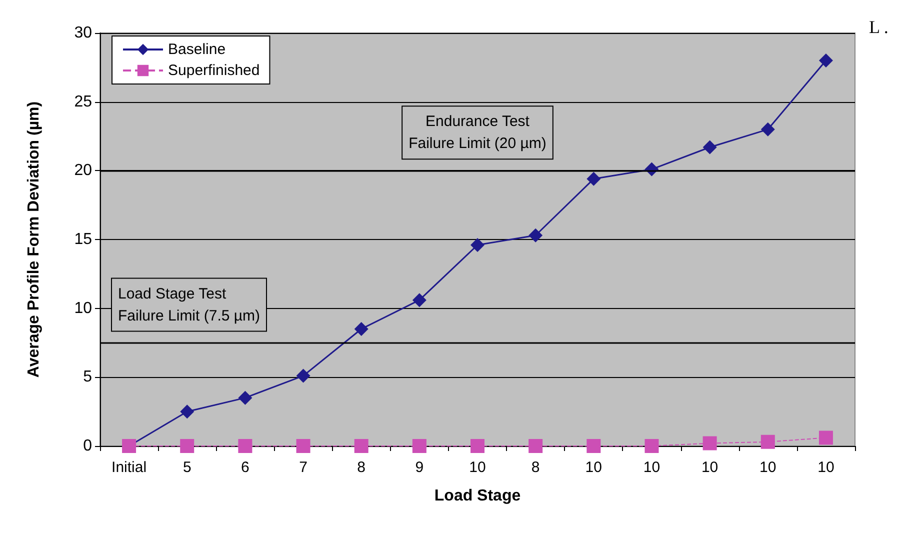 The image size is (897, 535). What do you see at coordinates (83, 308) in the screenshot?
I see `y-tick-label: 10` at bounding box center [83, 308].